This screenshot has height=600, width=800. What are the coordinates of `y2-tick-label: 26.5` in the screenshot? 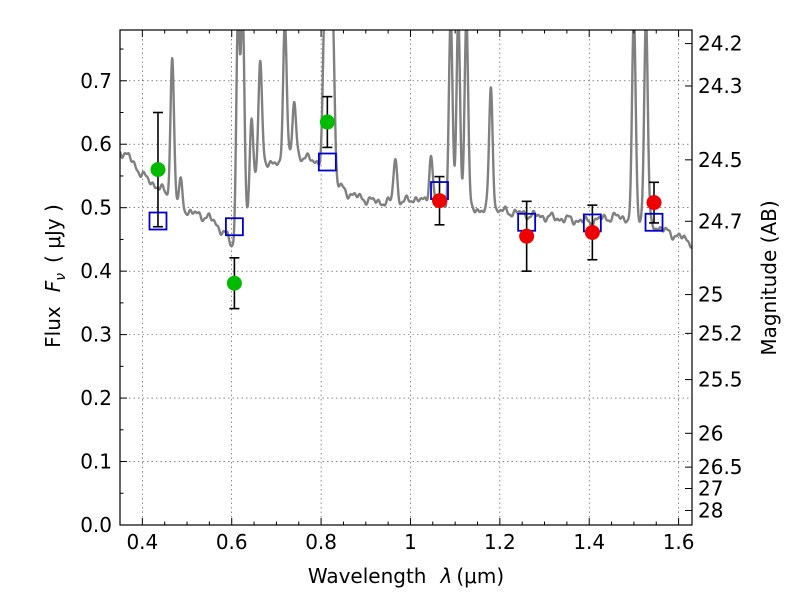 It's located at (720, 467).